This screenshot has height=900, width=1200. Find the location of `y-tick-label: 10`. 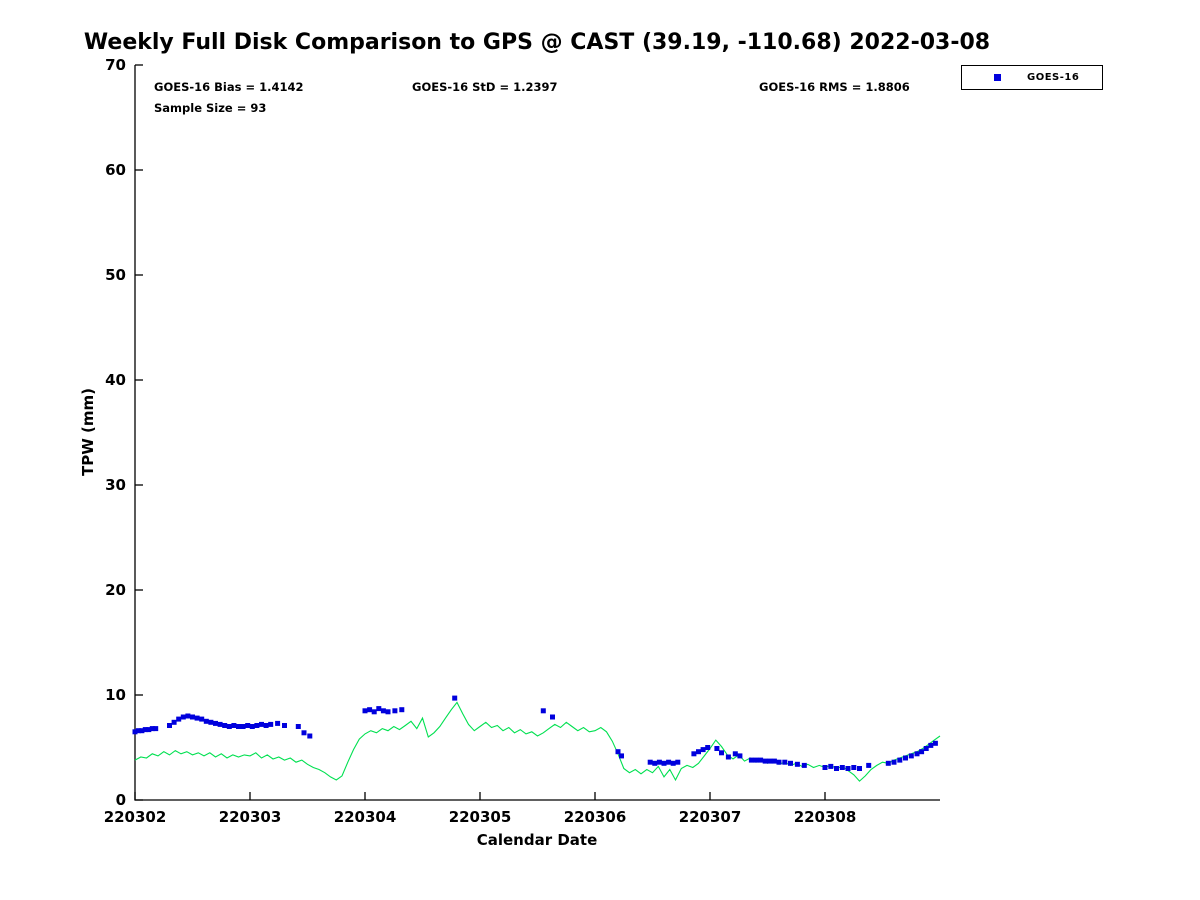

y-tick-label: 10 is located at coordinates (115, 695).